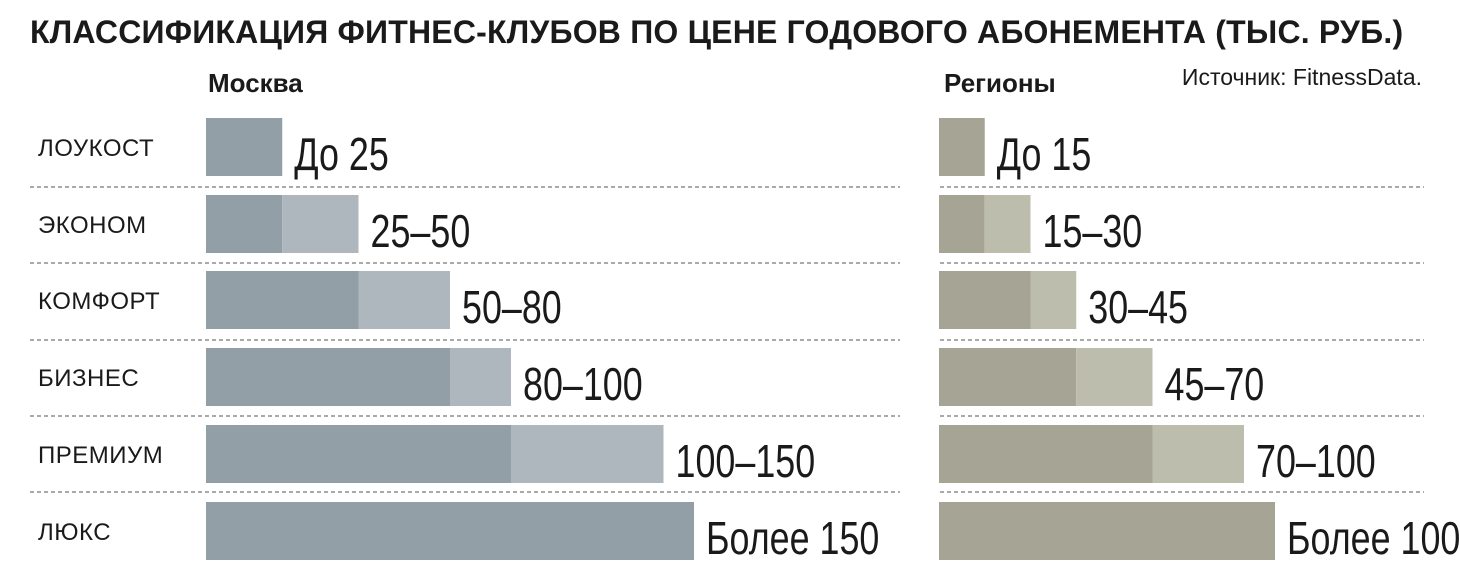 The width and height of the screenshot is (1460, 574). Describe the element at coordinates (1373, 538) in the screenshot. I see `value-label: Более 100` at that location.